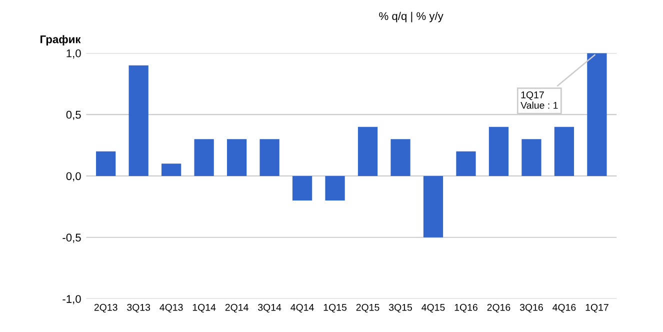  What do you see at coordinates (171, 308) in the screenshot?
I see `x-tick-label: 4Q13` at bounding box center [171, 308].